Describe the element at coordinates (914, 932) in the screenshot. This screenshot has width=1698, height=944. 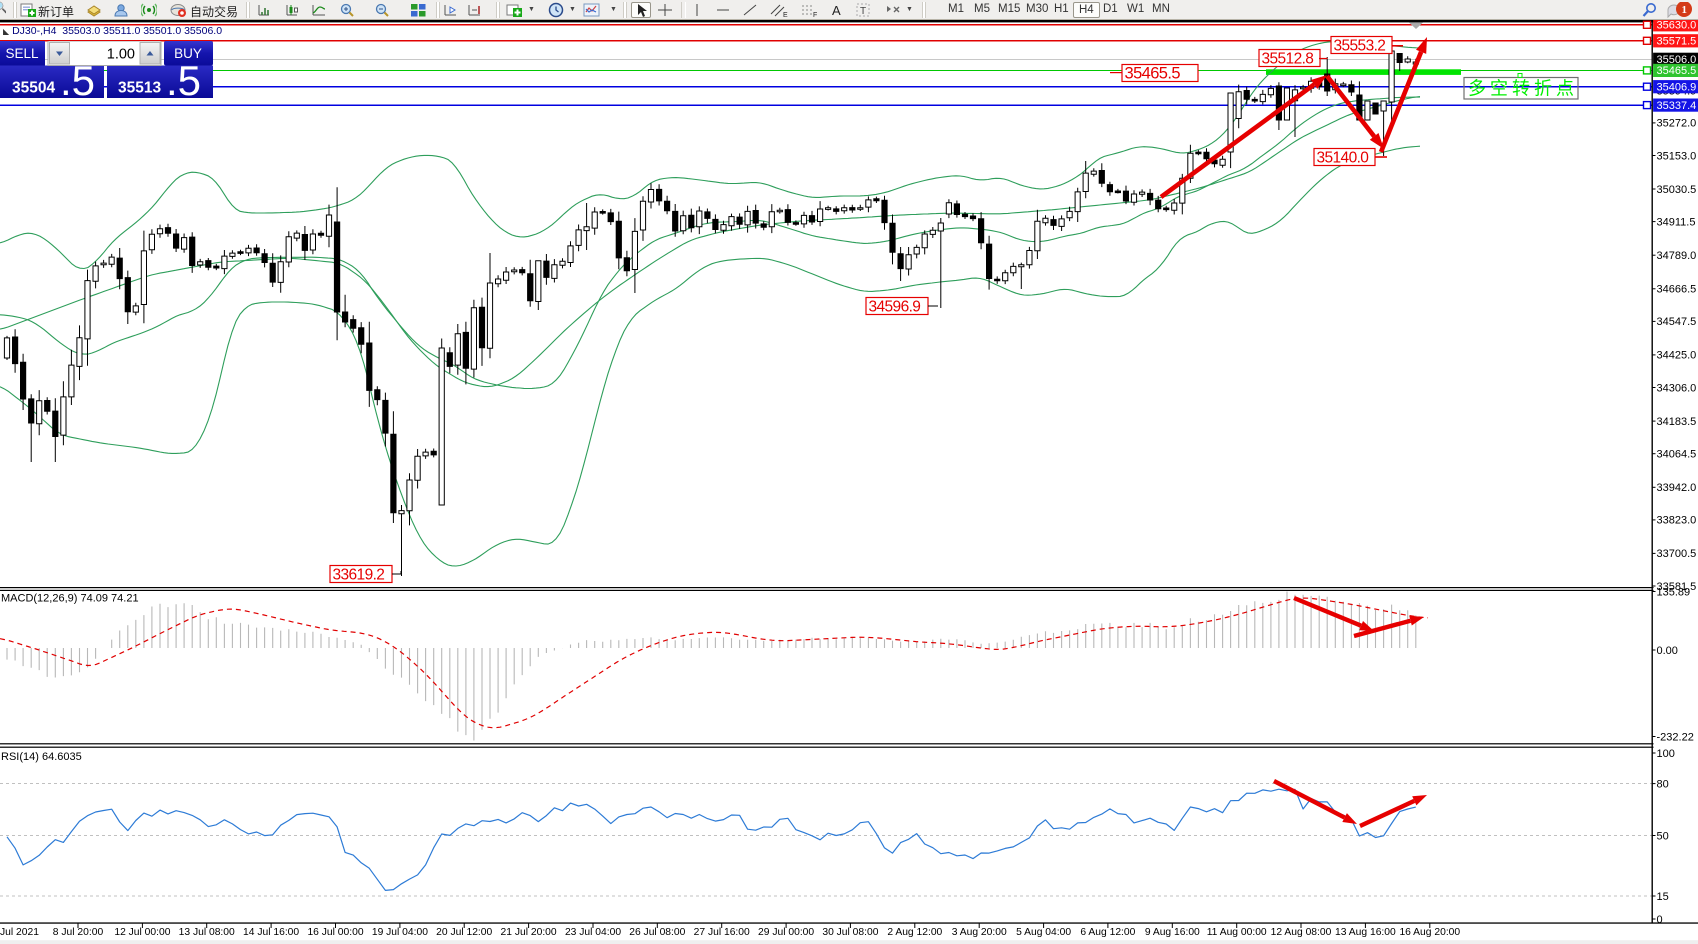
I see `svg-text: 2 Aug 12:00` at that location.